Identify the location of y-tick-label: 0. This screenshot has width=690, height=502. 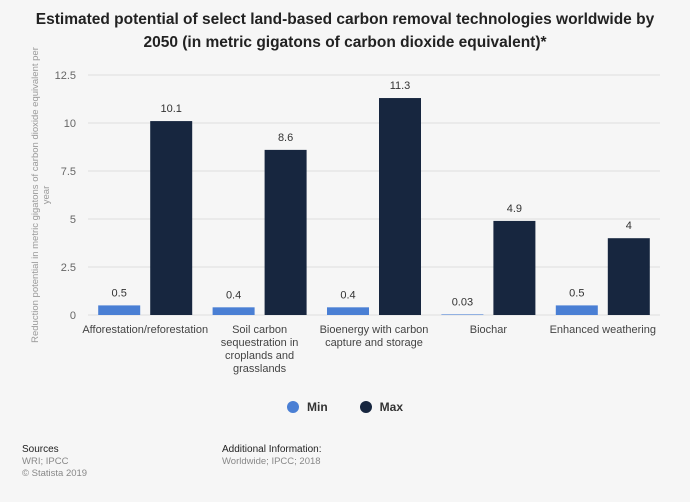
(73, 316).